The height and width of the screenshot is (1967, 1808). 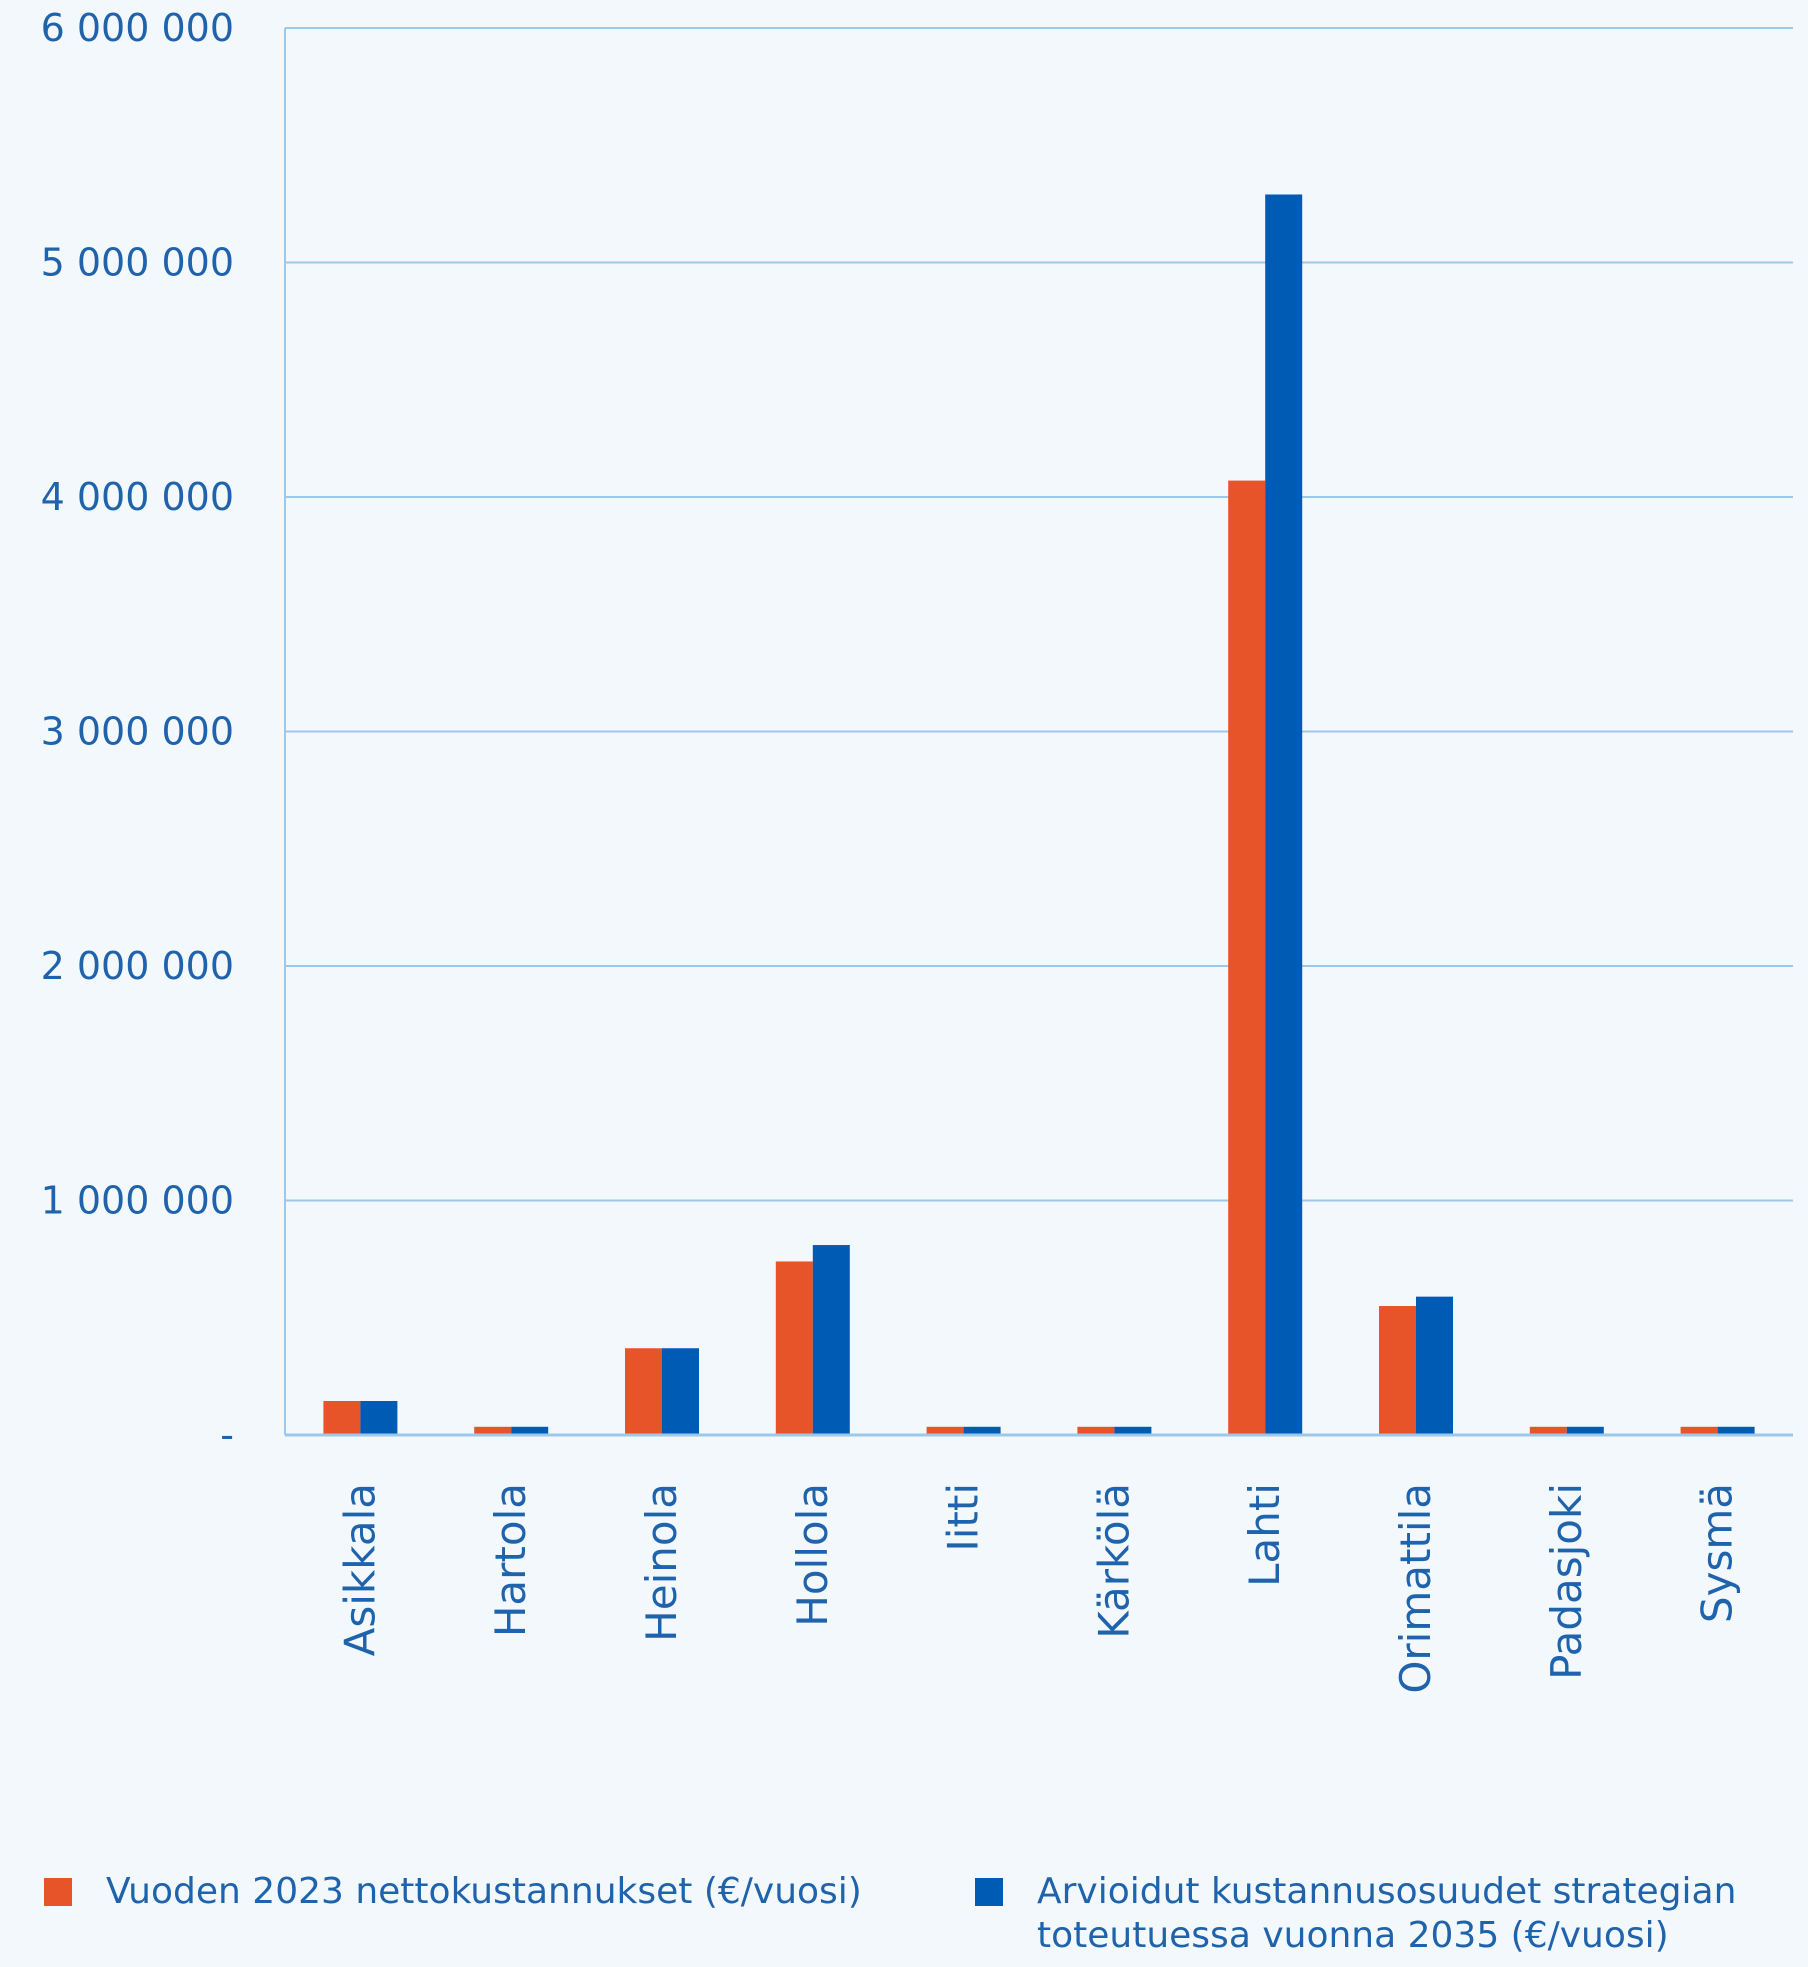 What do you see at coordinates (982, 1430) in the screenshot?
I see `bar-2035-iitti` at bounding box center [982, 1430].